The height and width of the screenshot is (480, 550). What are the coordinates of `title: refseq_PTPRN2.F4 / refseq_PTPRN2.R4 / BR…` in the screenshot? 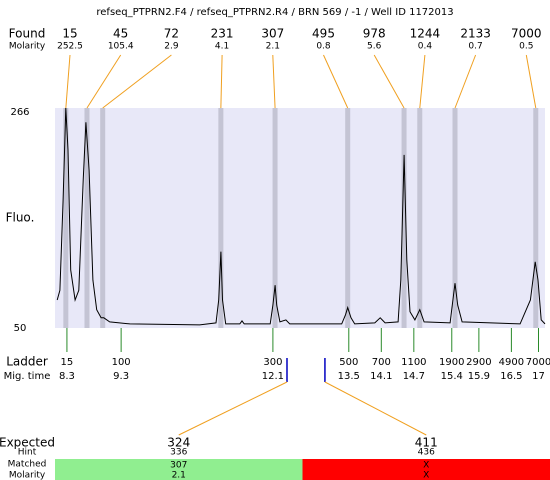 It's located at (274, 12).